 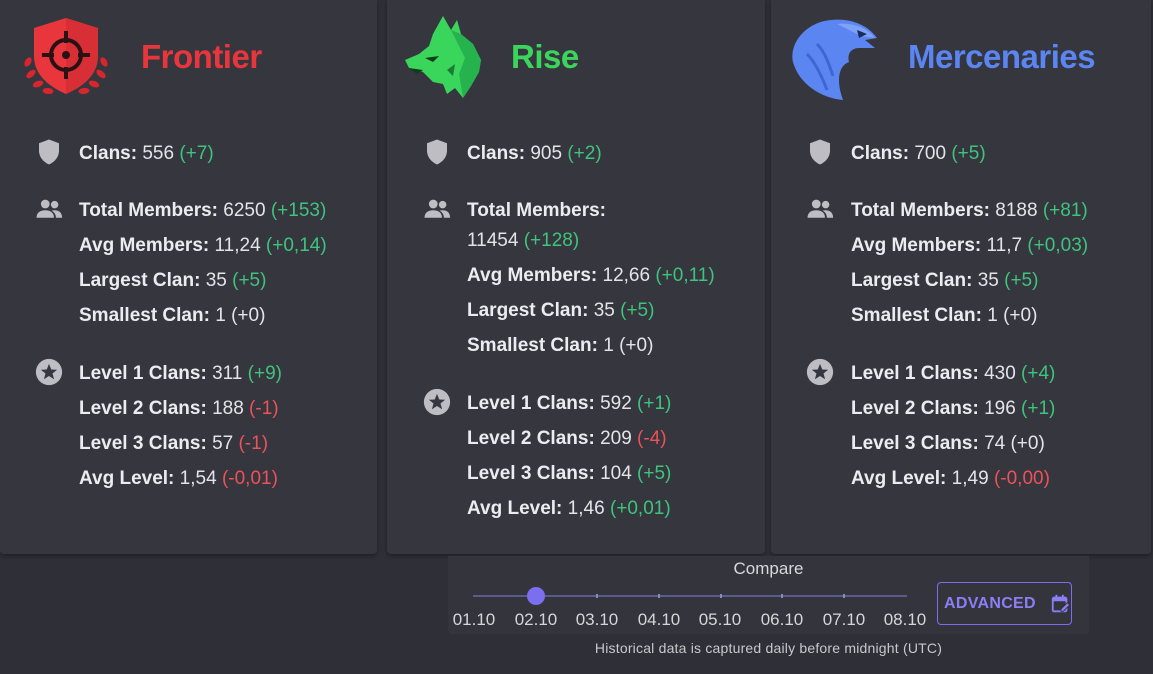 I want to click on level3-clans-stat: Level 3 Clans: 74 (+0), so click(x=948, y=444).